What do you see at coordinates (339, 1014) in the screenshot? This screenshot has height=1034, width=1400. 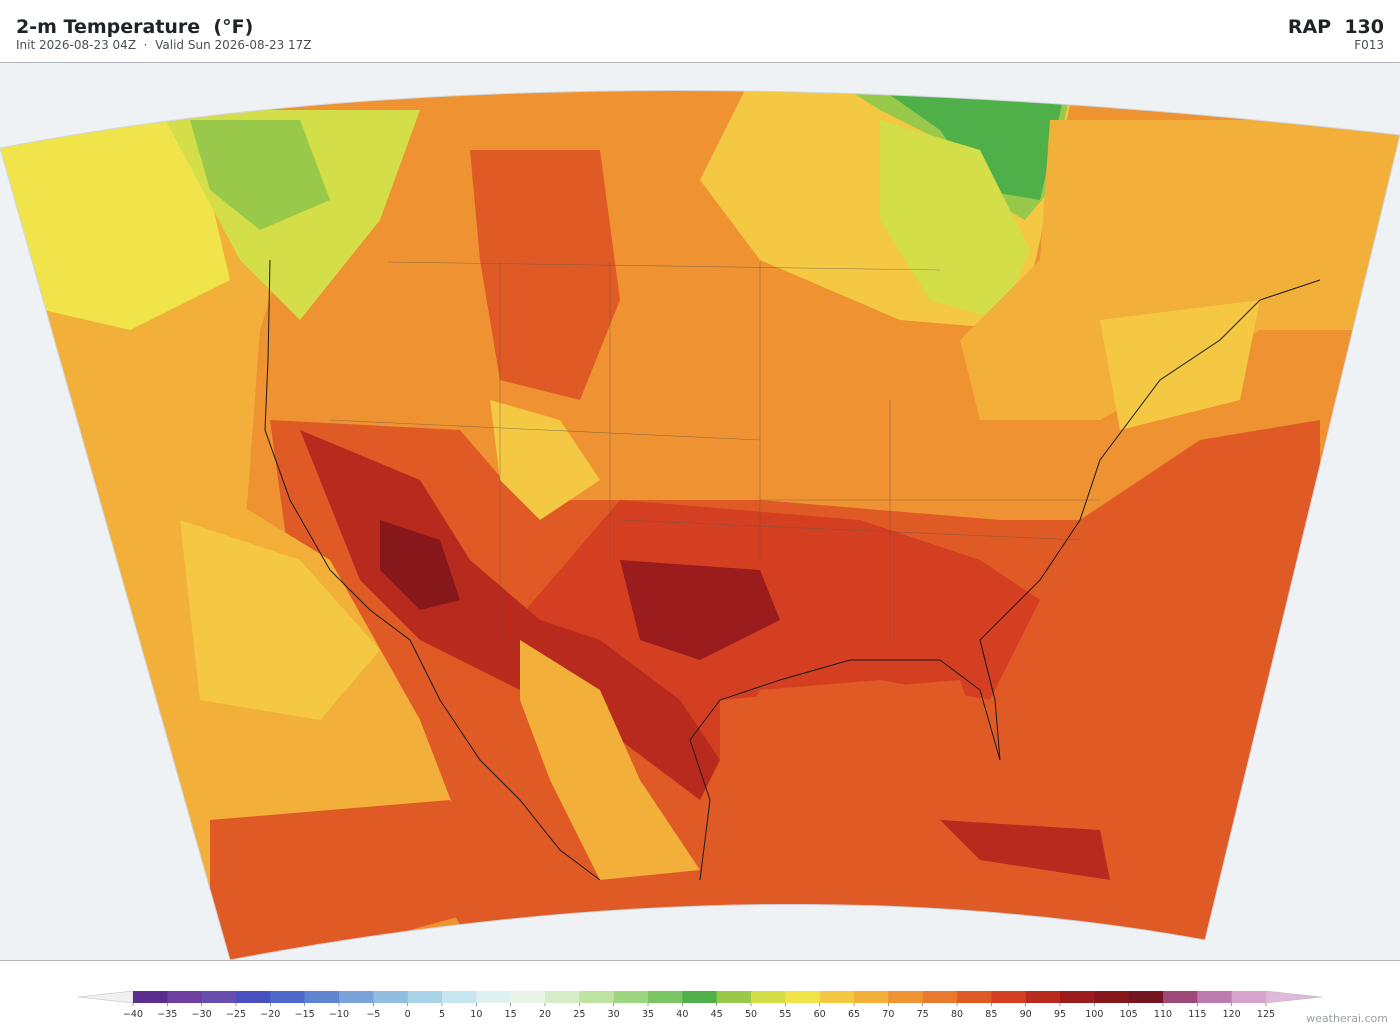 I see `colorbar-tick-label: −10` at bounding box center [339, 1014].